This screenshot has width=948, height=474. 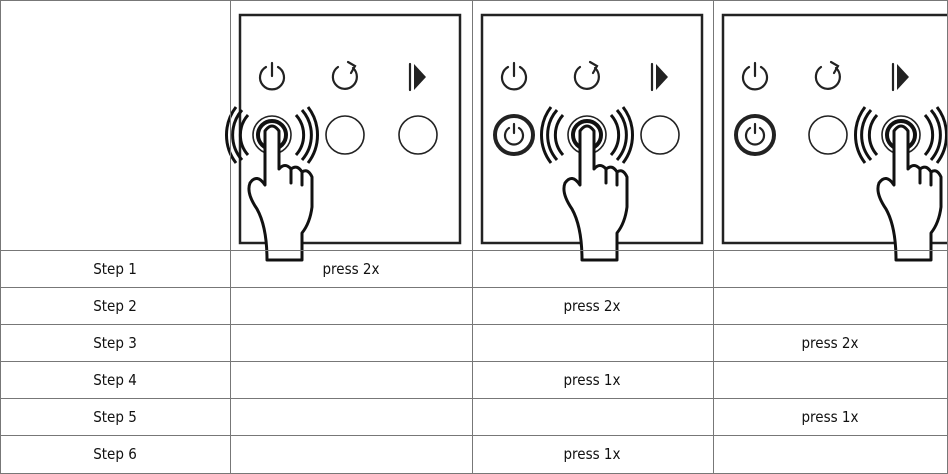 What do you see at coordinates (115, 380) in the screenshot?
I see `step-label: Step 4` at bounding box center [115, 380].